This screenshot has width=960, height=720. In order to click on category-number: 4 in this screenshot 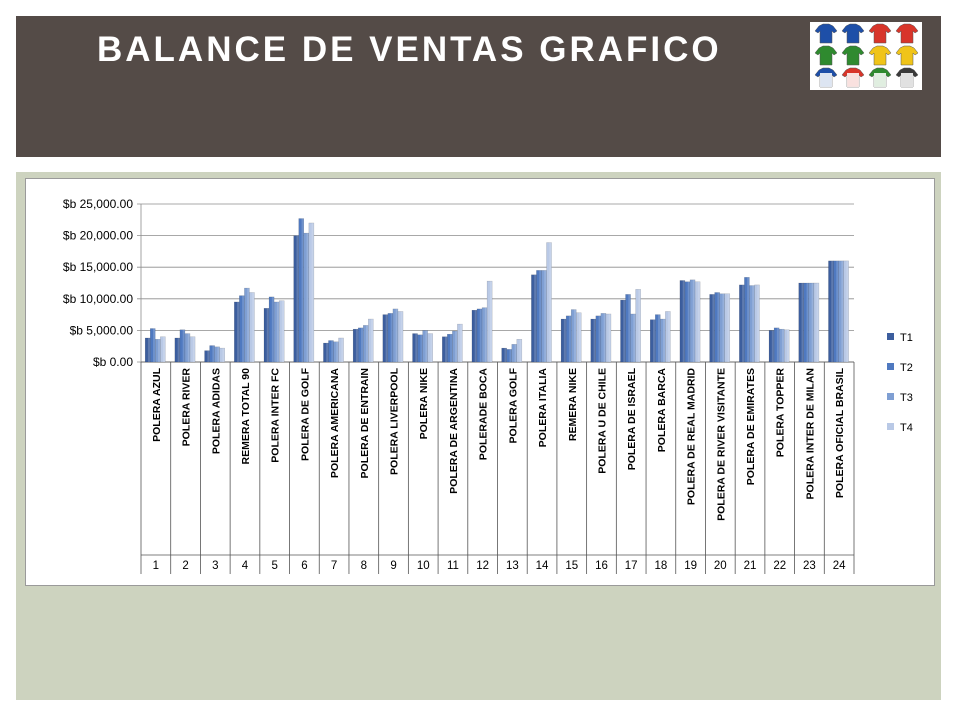, I will do `click(245, 566)`.